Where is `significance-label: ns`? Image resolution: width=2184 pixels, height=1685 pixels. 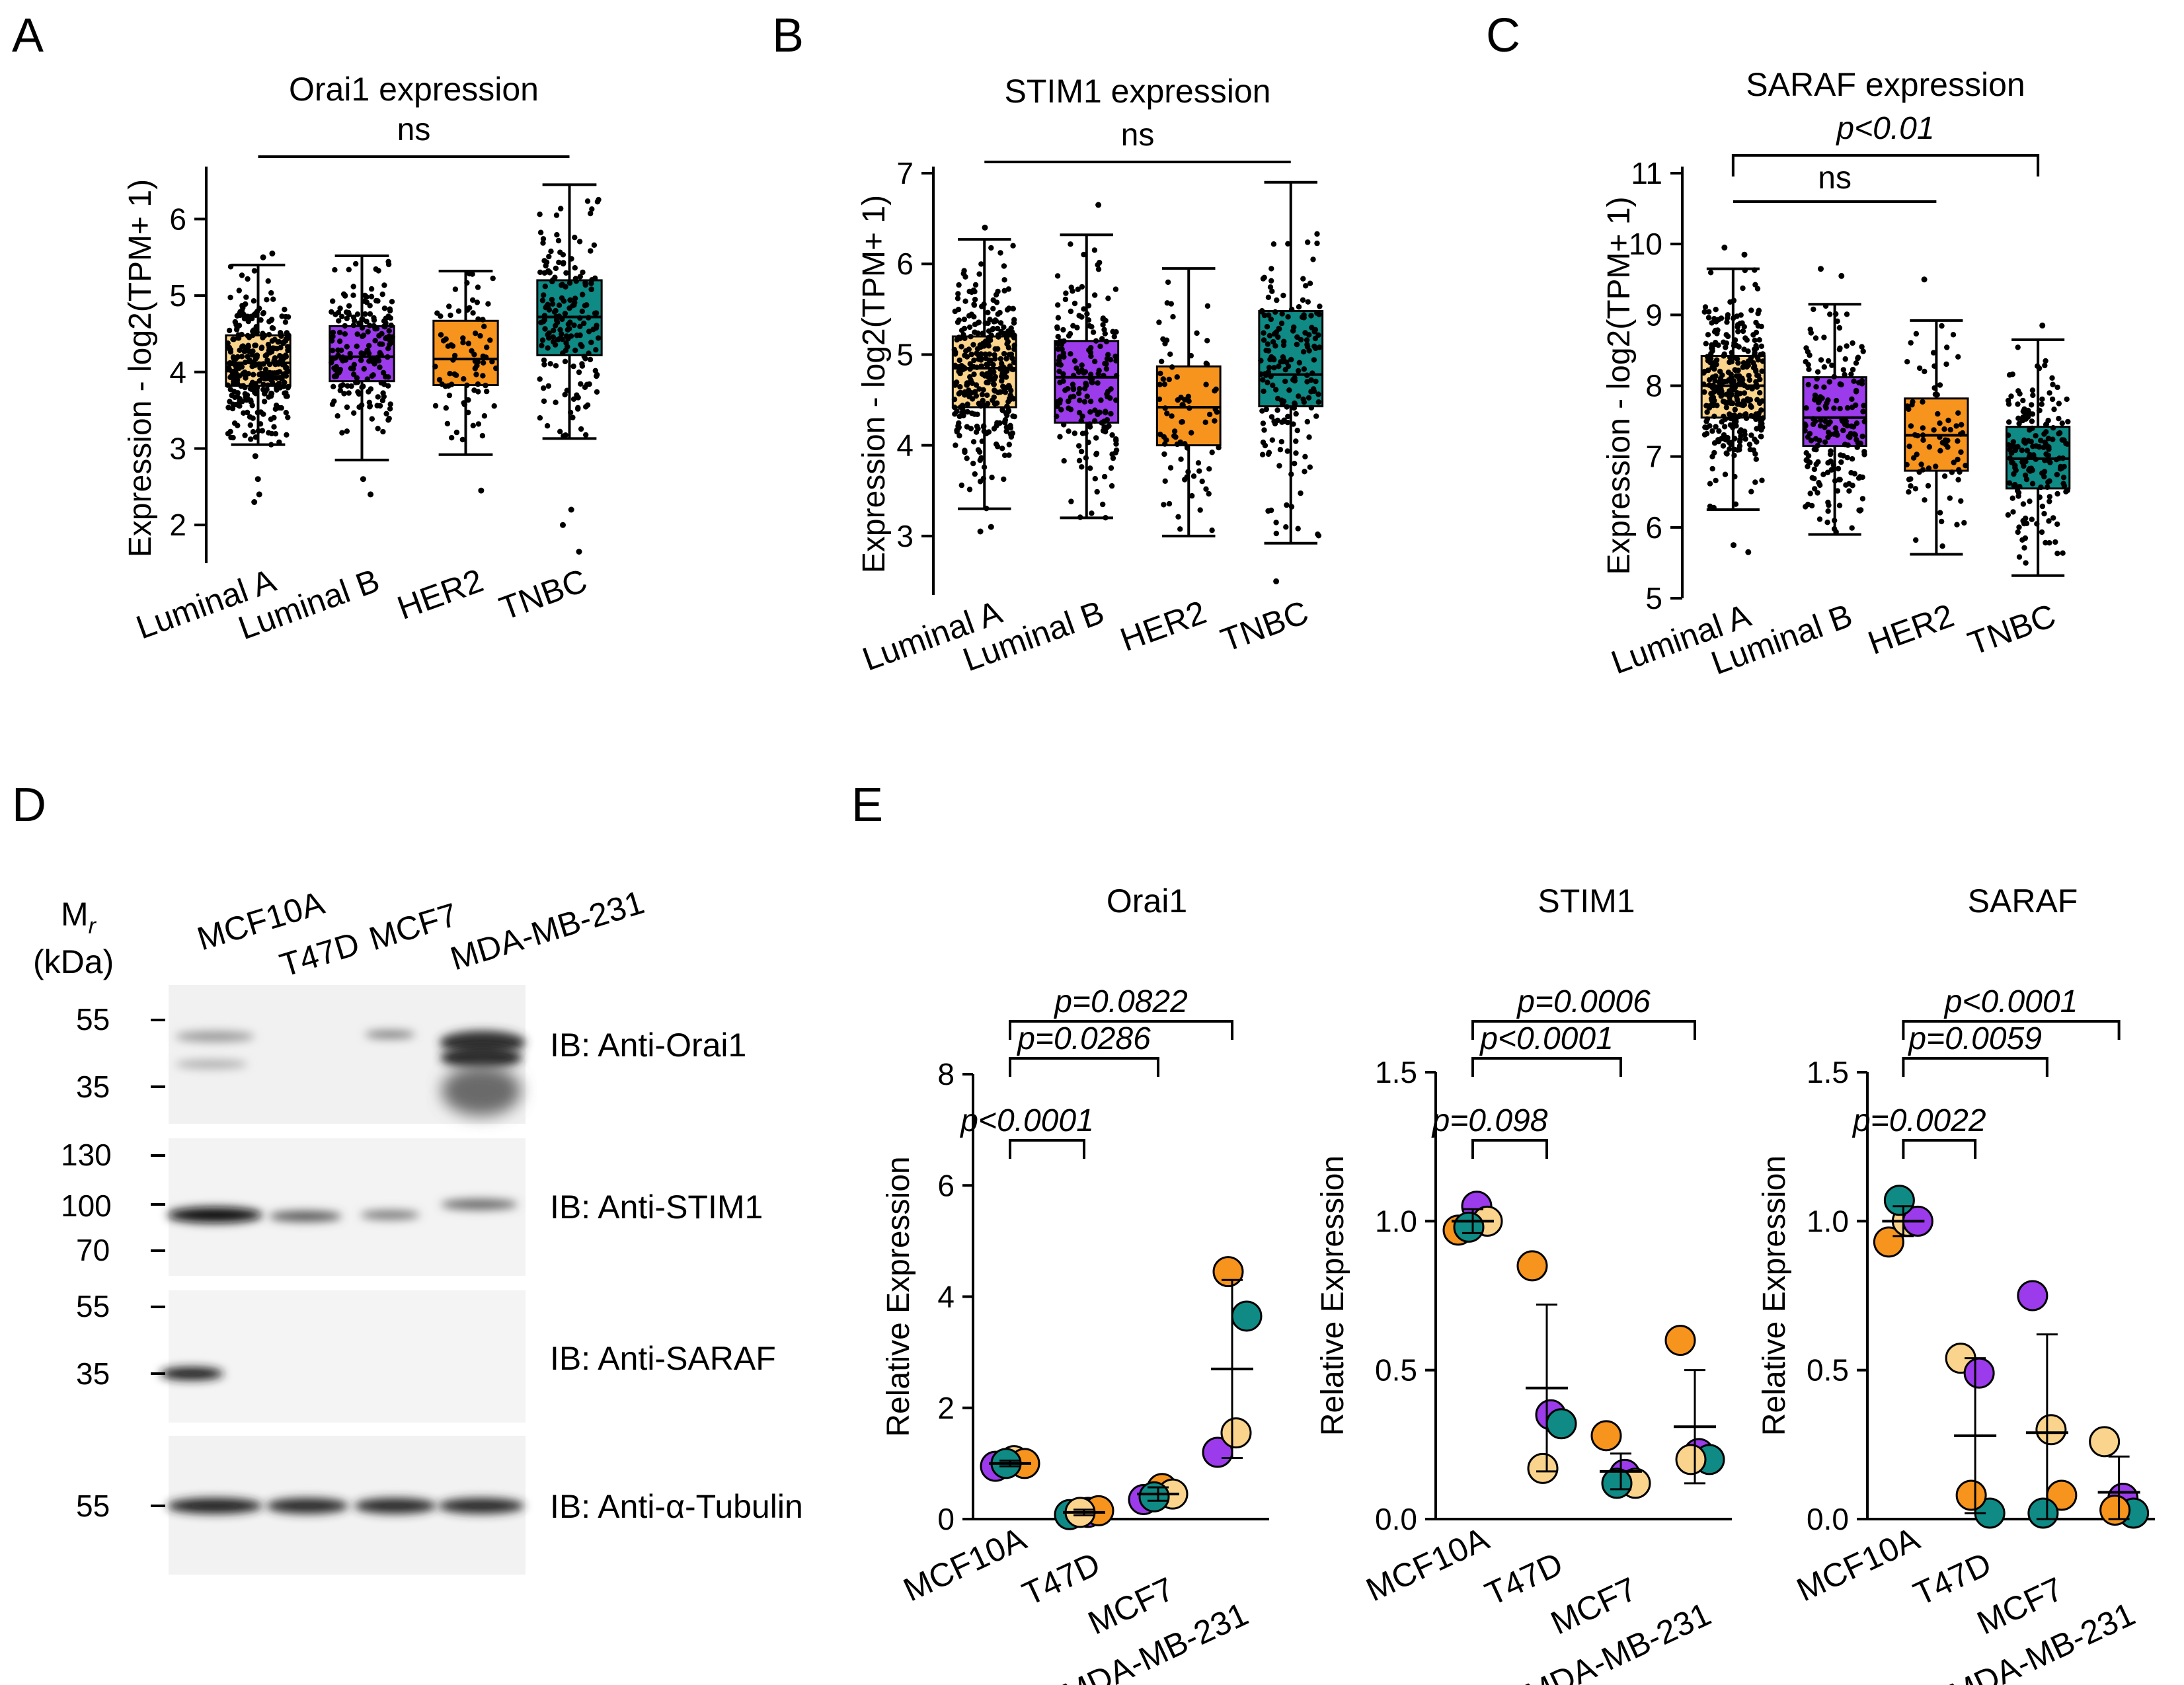 significance-label: ns is located at coordinates (1138, 135).